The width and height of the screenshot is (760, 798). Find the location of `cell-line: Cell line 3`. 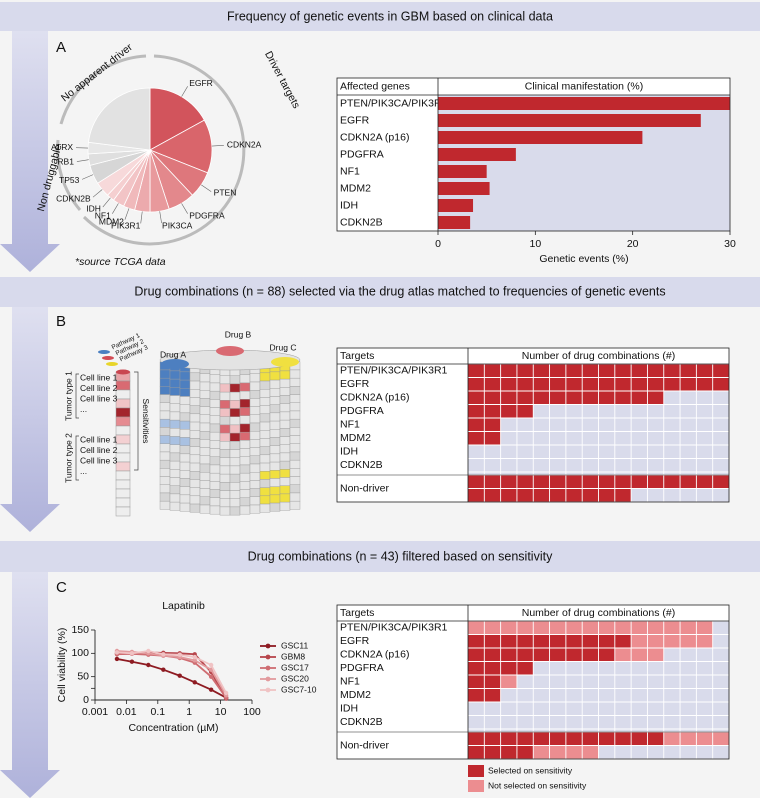

cell-line: Cell line 3 is located at coordinates (99, 460).